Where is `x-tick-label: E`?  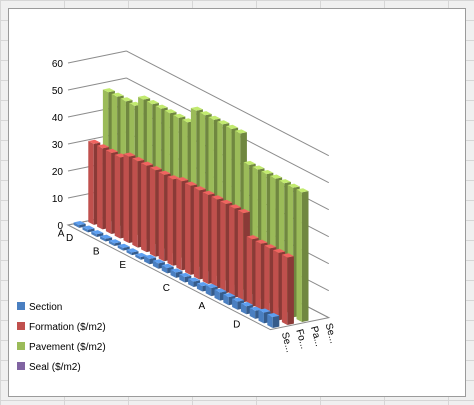
x-tick-label: E is located at coordinates (122, 265).